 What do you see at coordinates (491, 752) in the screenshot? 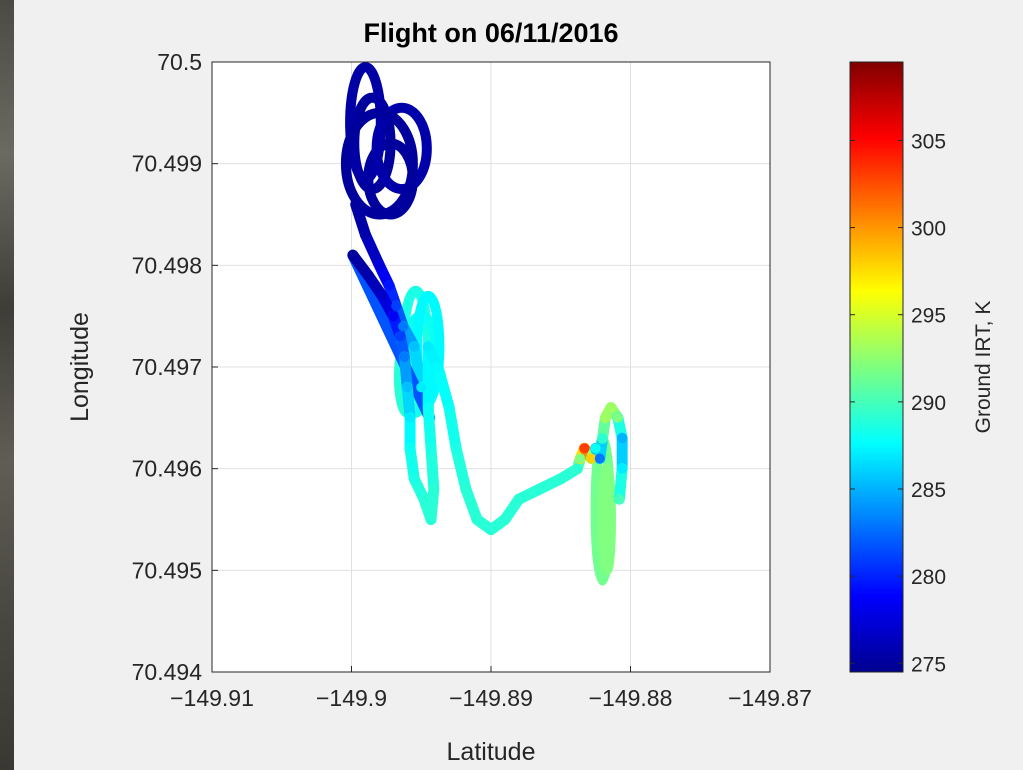
I see `x-axis-label: Latitude` at bounding box center [491, 752].